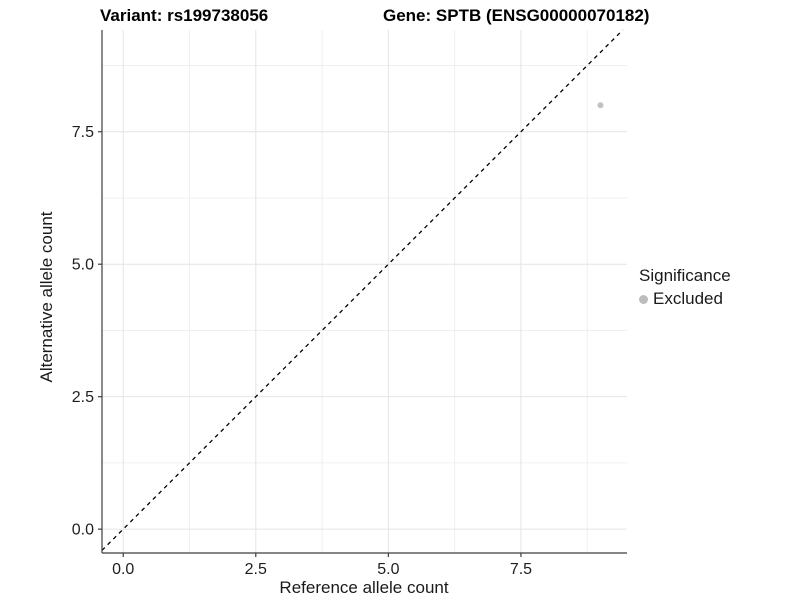 The height and width of the screenshot is (600, 800). What do you see at coordinates (685, 287) in the screenshot?
I see `legend: Significance Excluded` at bounding box center [685, 287].